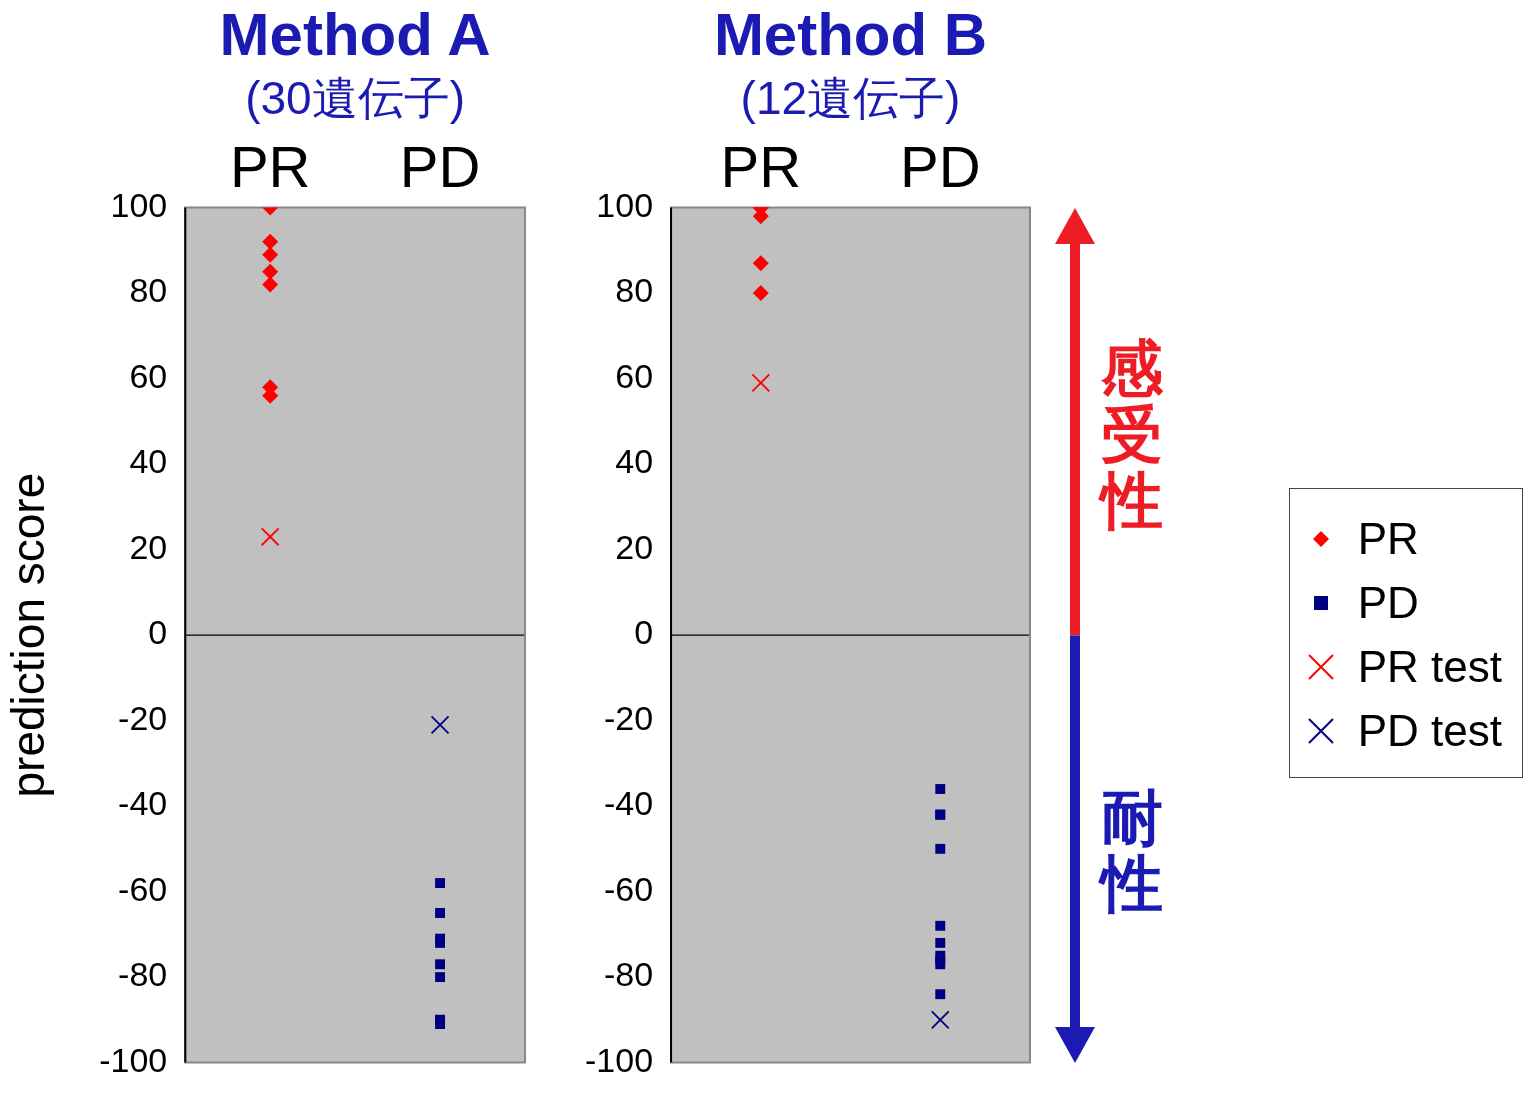 The image size is (1523, 1093). I want to click on y-axis-title: prediction score, so click(28, 635).